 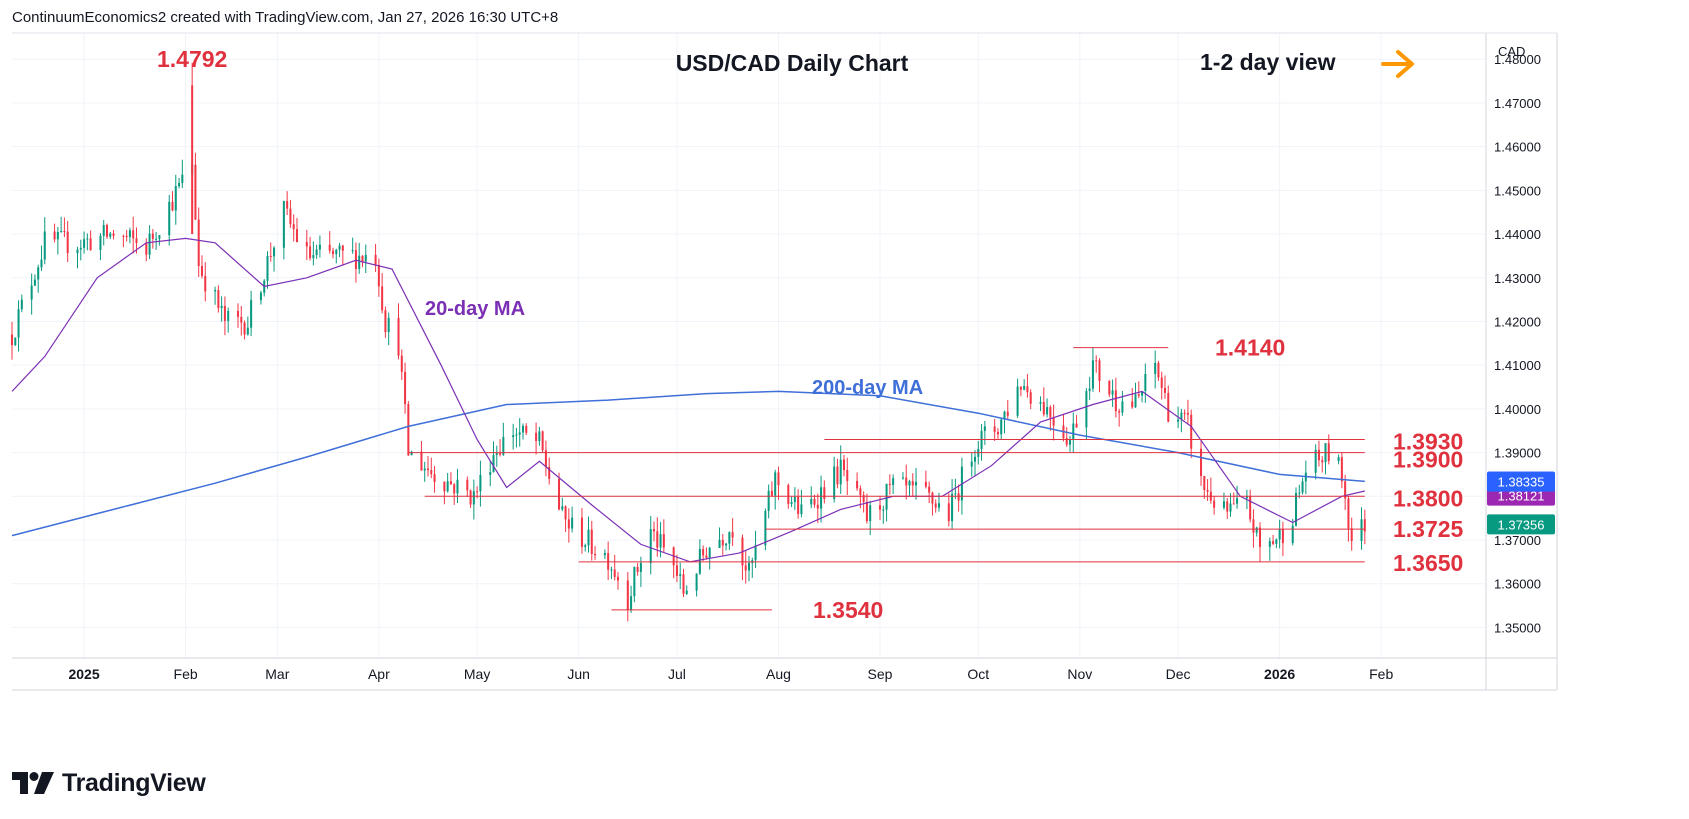 I want to click on x-tick-label: 2026, so click(x=1279, y=674).